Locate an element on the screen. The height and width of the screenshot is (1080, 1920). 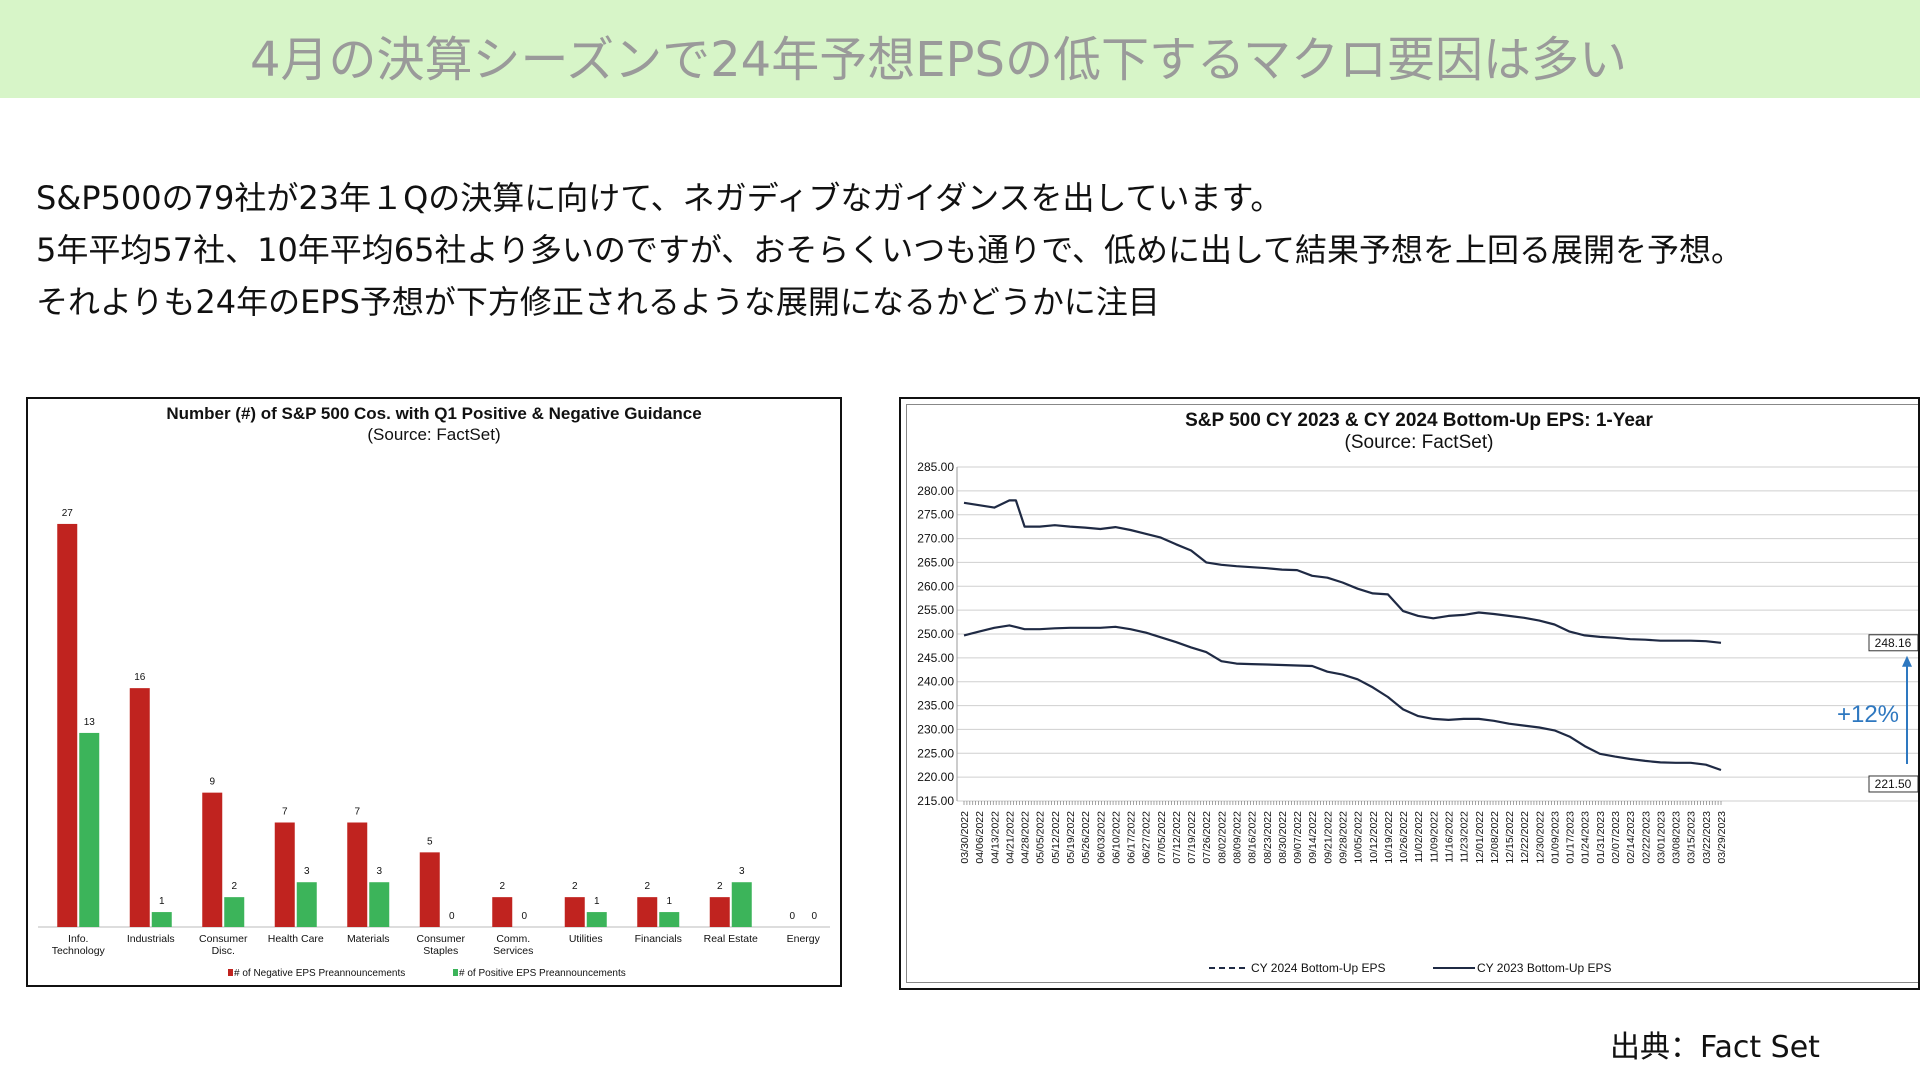
y-tick-label: 225.00 is located at coordinates (935, 753).